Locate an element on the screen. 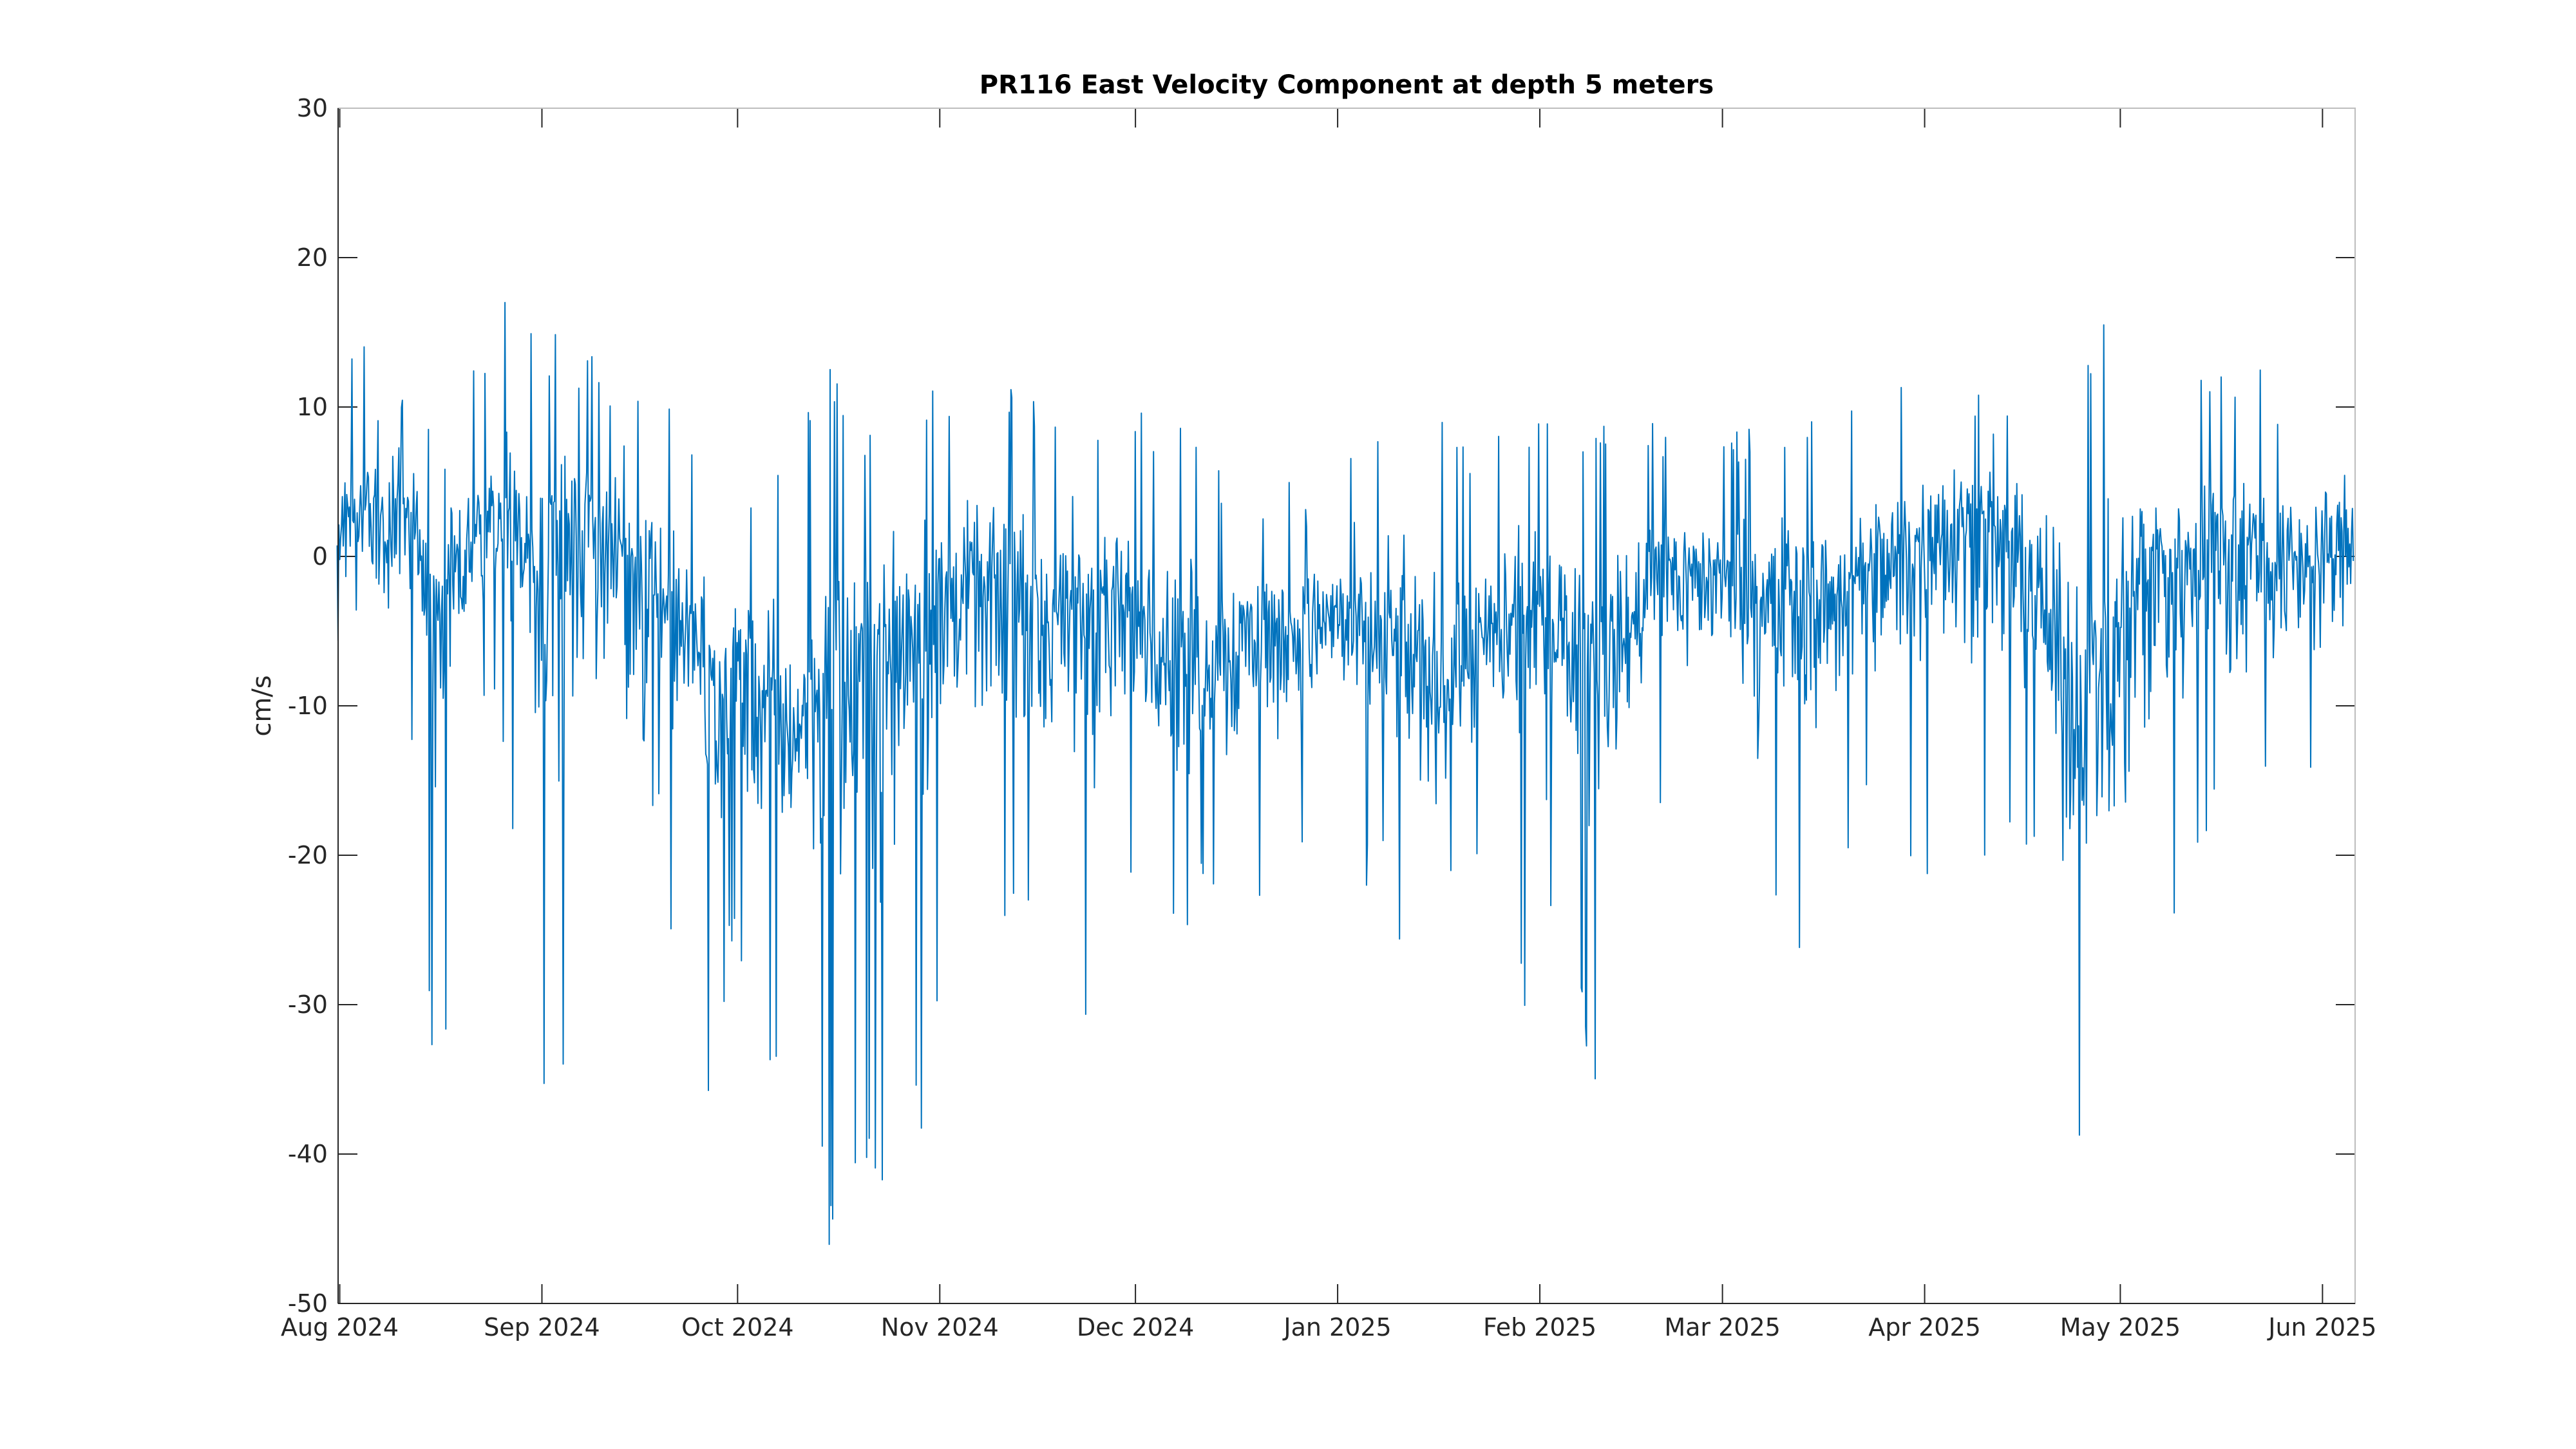 The image size is (2576, 1449). x-tick-label: Dec 2024 is located at coordinates (1135, 1327).